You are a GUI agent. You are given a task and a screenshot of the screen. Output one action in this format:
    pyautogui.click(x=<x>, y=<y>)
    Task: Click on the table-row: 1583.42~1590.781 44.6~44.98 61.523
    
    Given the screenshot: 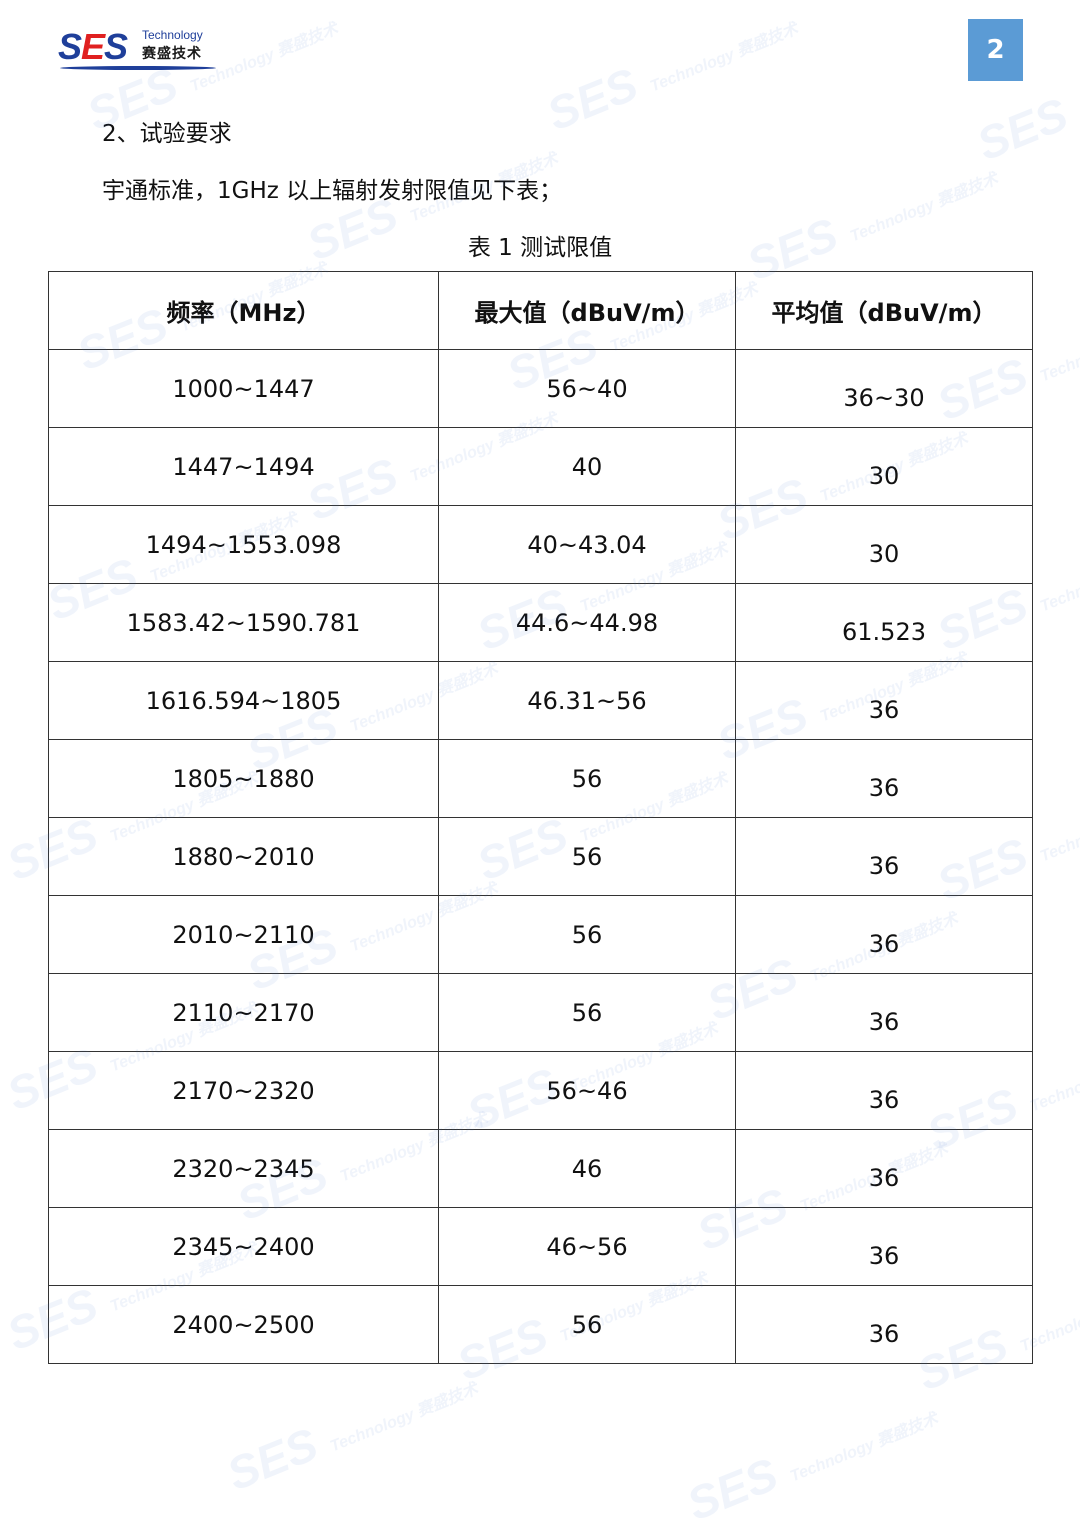 What is the action you would take?
    pyautogui.click(x=540, y=622)
    